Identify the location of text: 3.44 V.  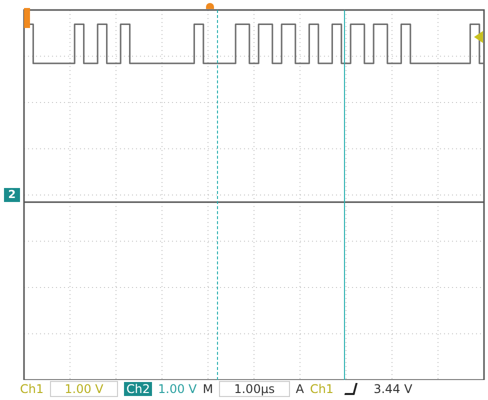
(393, 389).